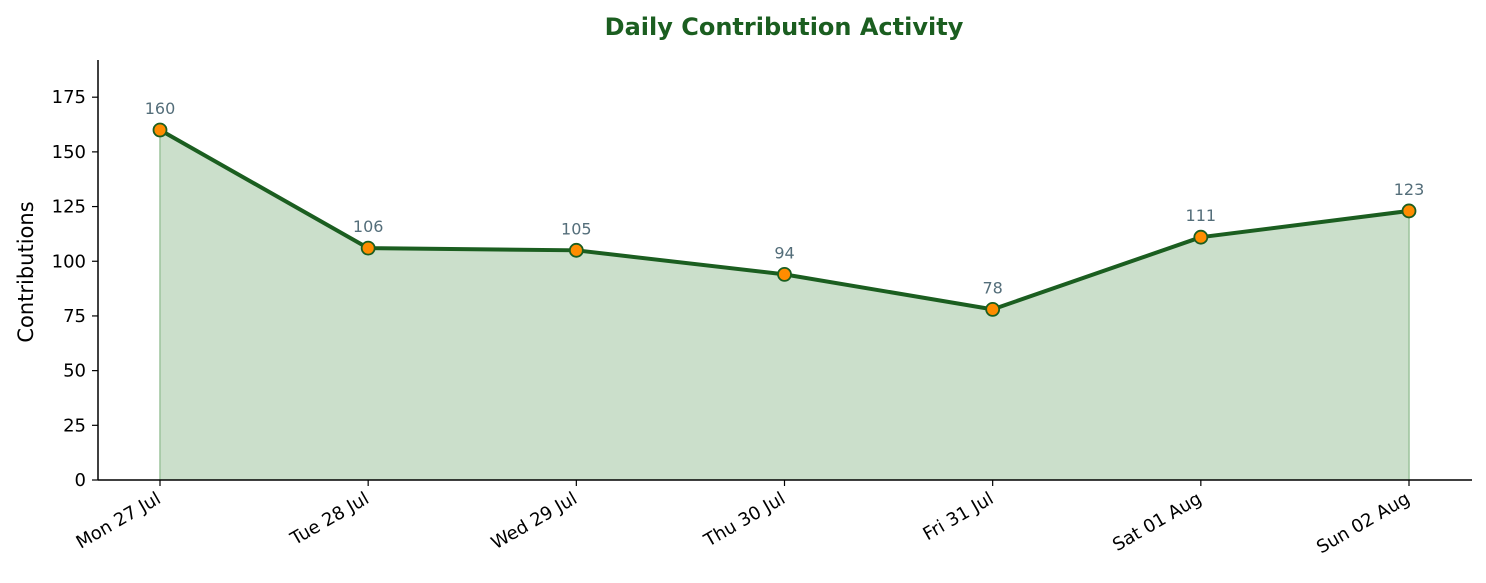 The height and width of the screenshot is (583, 1486). I want to click on y-tick-label: 175, so click(69, 97).